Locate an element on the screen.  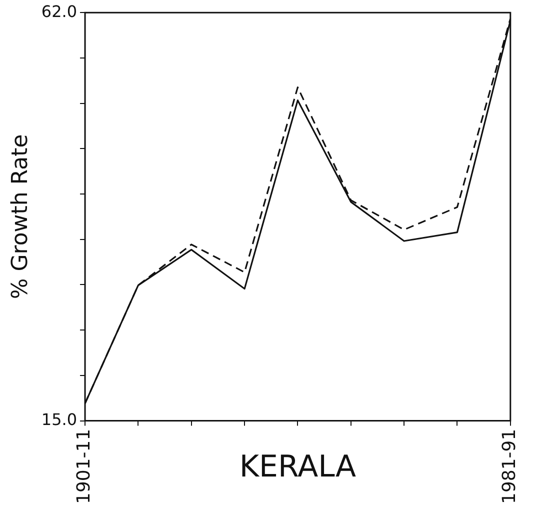
y-tick-label: 62.0 is located at coordinates (59, 11).